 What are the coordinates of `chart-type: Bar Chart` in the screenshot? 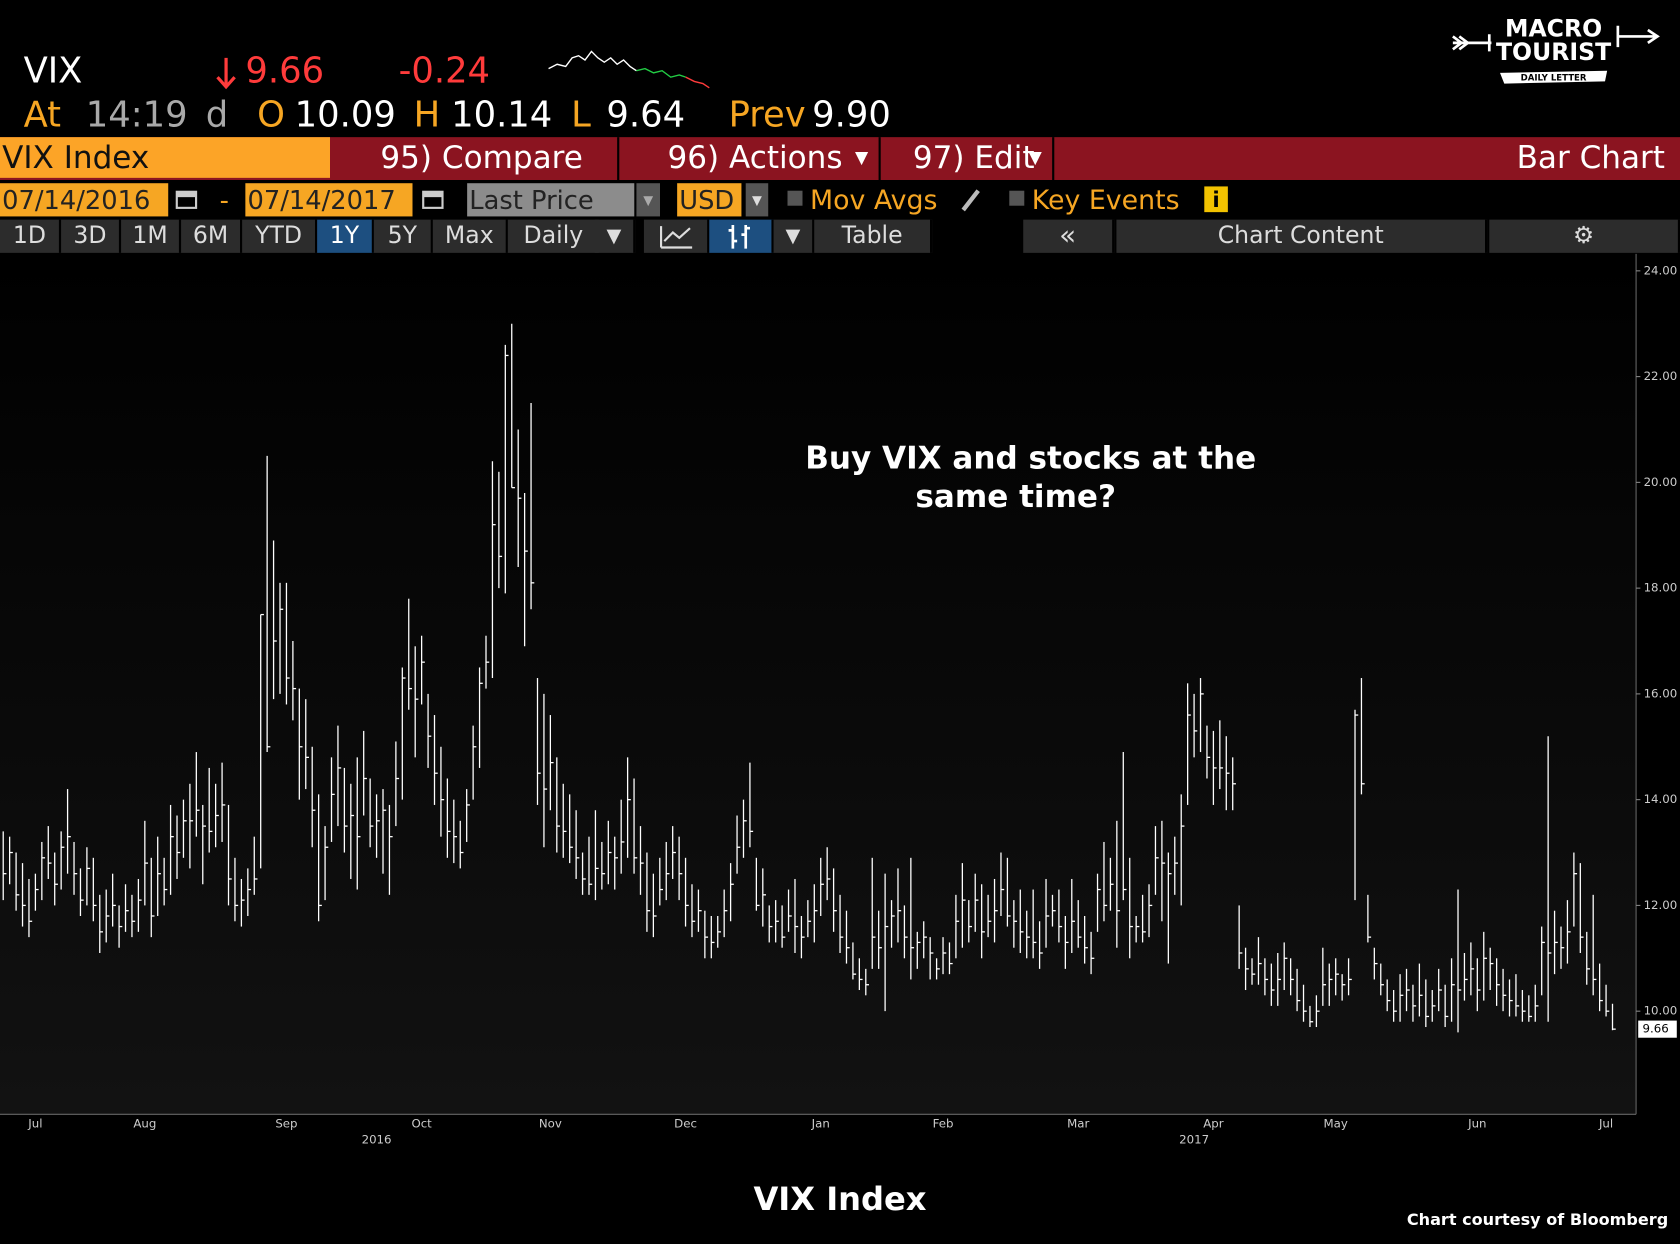 It's located at (1591, 157).